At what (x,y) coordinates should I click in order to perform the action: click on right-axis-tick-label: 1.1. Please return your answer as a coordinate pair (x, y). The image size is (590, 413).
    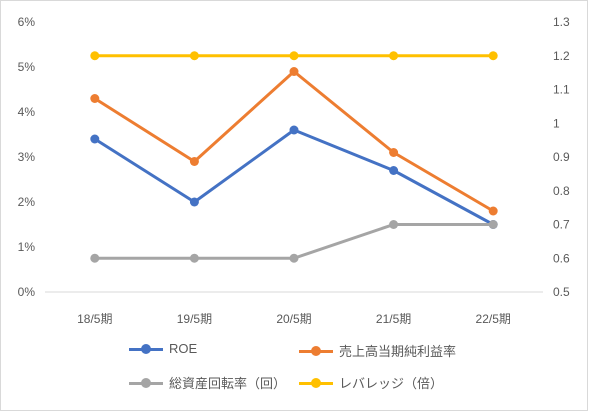
    Looking at the image, I should click on (561, 90).